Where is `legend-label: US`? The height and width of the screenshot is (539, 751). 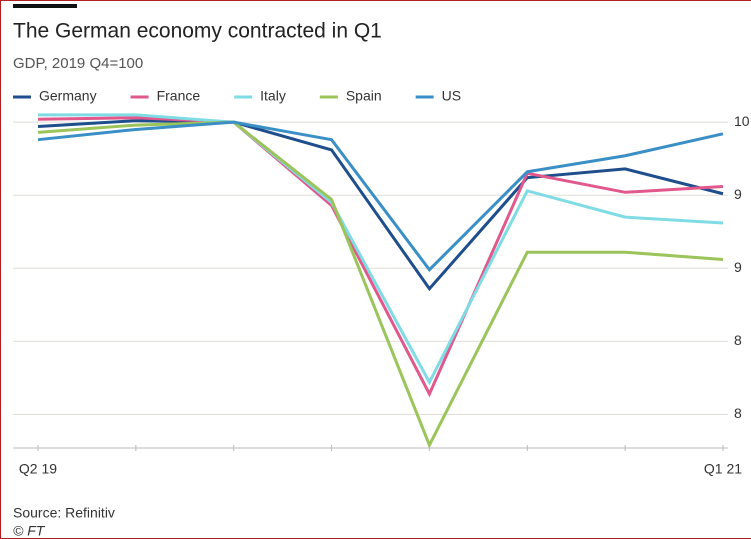 legend-label: US is located at coordinates (451, 96).